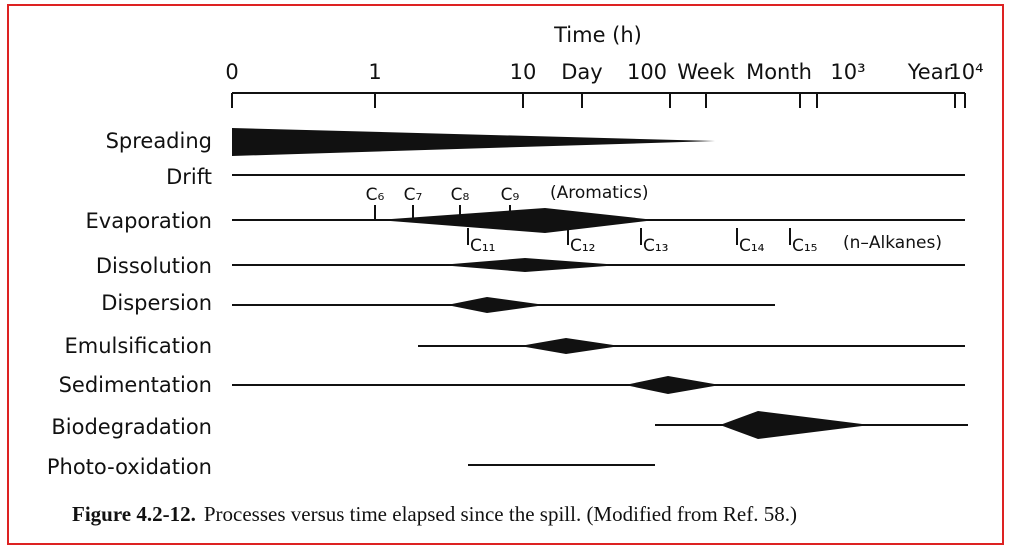 The height and width of the screenshot is (547, 1010). Describe the element at coordinates (752, 246) in the screenshot. I see `alkane-label: C₁₄` at that location.